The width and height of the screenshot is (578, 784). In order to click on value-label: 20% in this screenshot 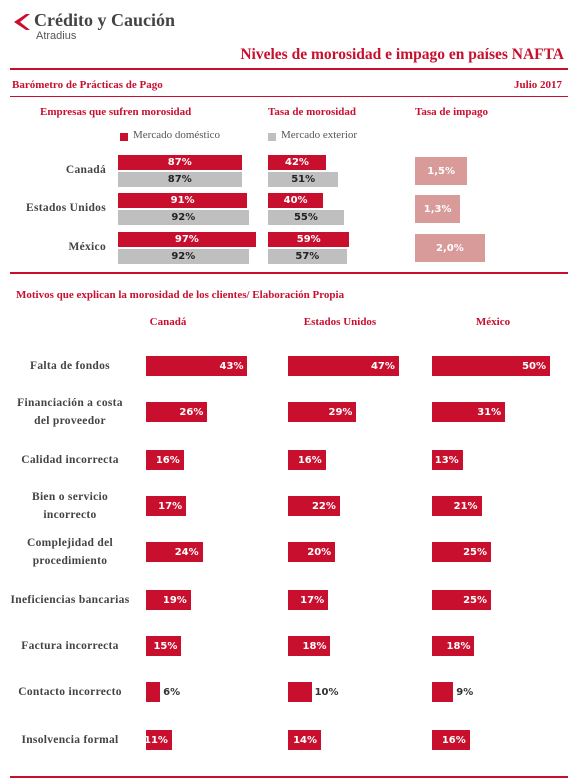, I will do `click(319, 552)`.